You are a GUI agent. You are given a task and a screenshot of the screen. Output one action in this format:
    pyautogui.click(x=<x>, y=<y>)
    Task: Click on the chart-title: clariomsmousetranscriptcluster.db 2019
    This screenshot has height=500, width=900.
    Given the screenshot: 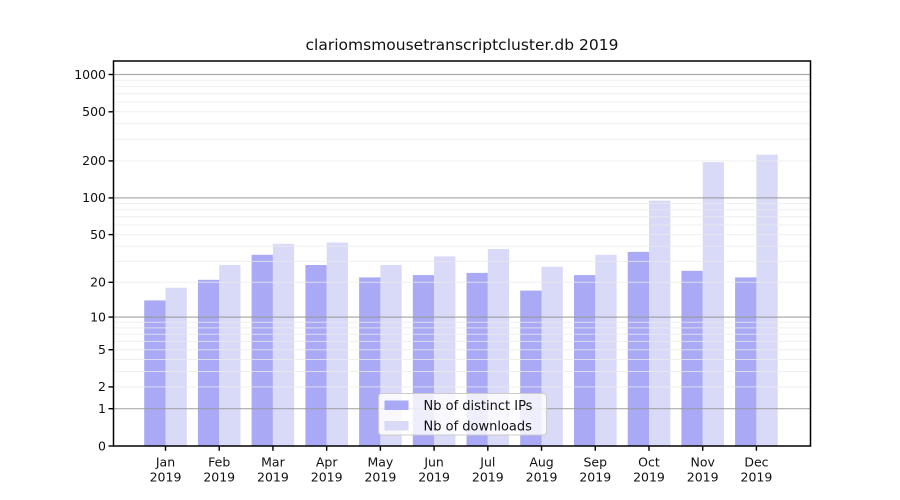 What is the action you would take?
    pyautogui.click(x=462, y=45)
    